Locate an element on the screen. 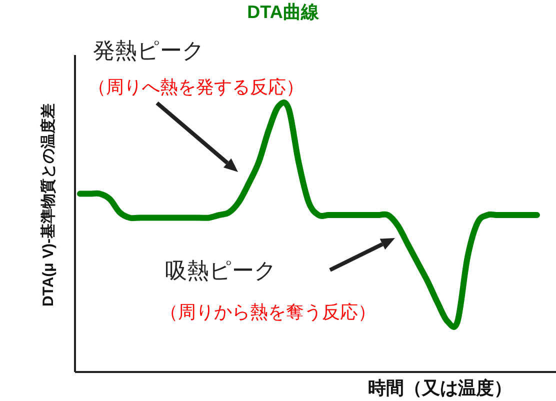 The image size is (556, 401). annotation: 吸熱ピーク is located at coordinates (221, 270).